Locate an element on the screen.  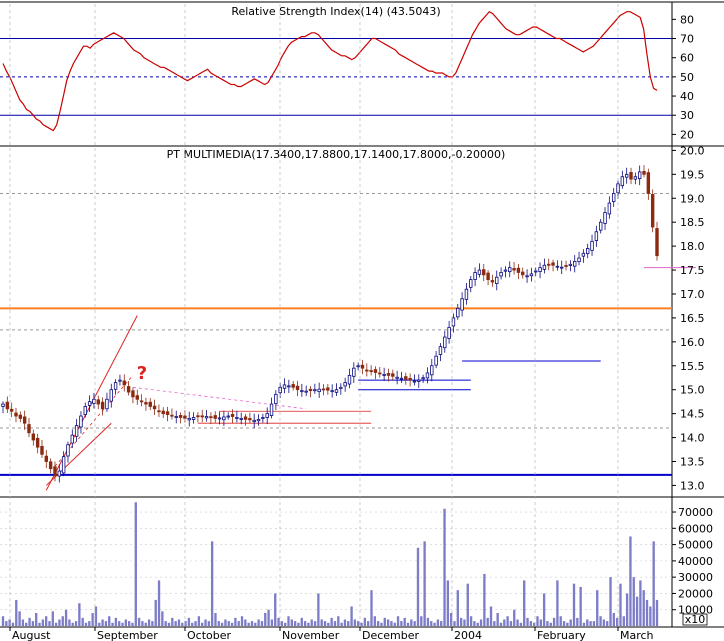
price-tick-label: 15.0 is located at coordinates (692, 390).